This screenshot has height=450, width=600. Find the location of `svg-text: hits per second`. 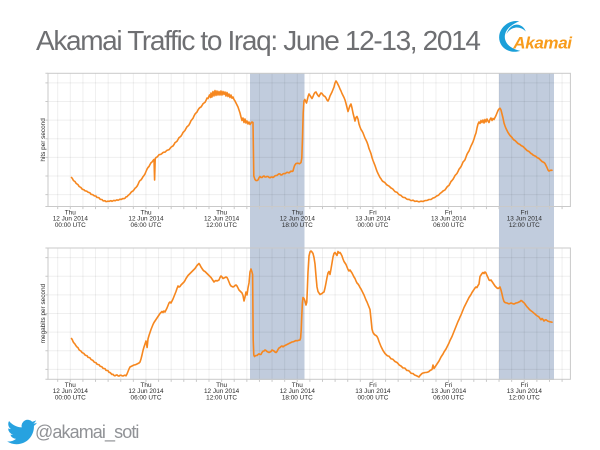

svg-text: hits per second is located at coordinates (43, 140).